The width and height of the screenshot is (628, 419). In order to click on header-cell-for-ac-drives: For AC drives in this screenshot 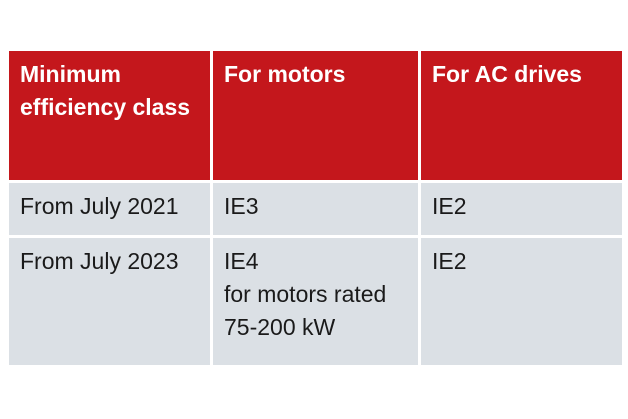, I will do `click(521, 115)`.